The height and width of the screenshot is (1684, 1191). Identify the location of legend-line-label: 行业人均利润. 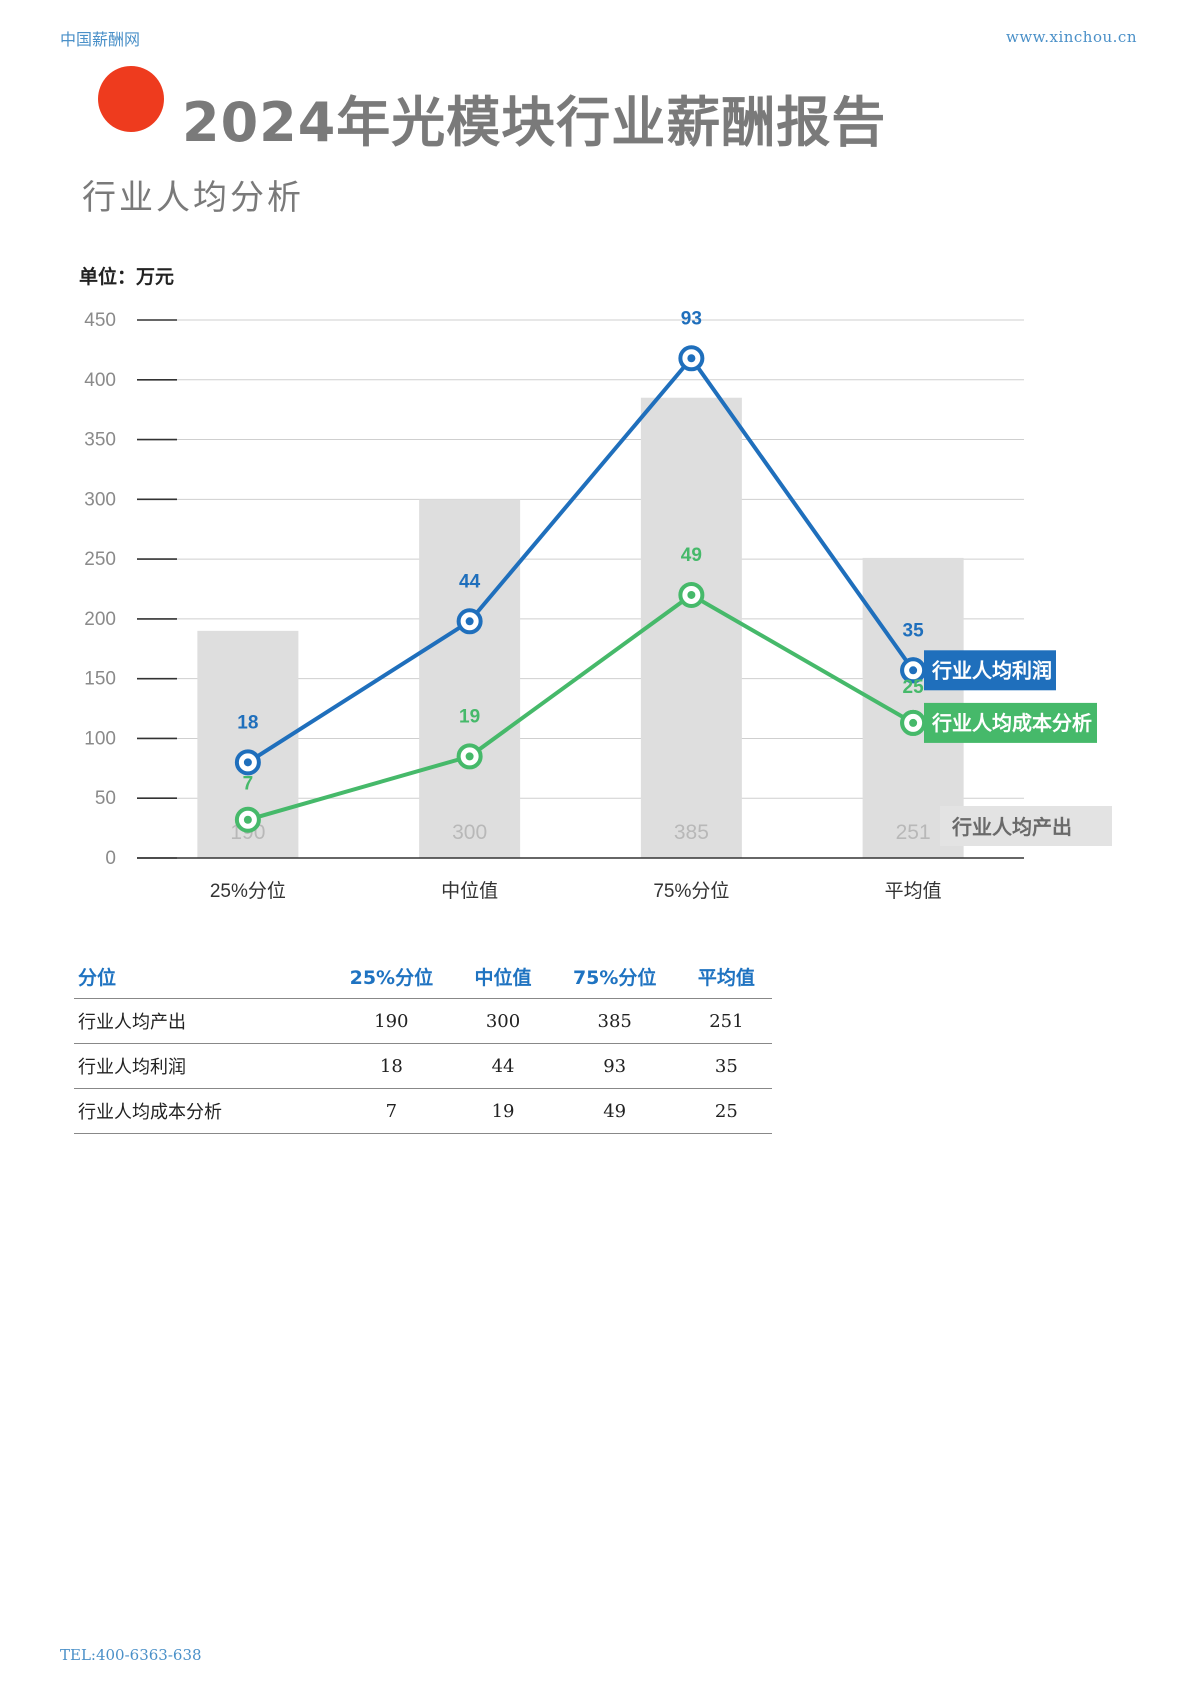
(991, 670).